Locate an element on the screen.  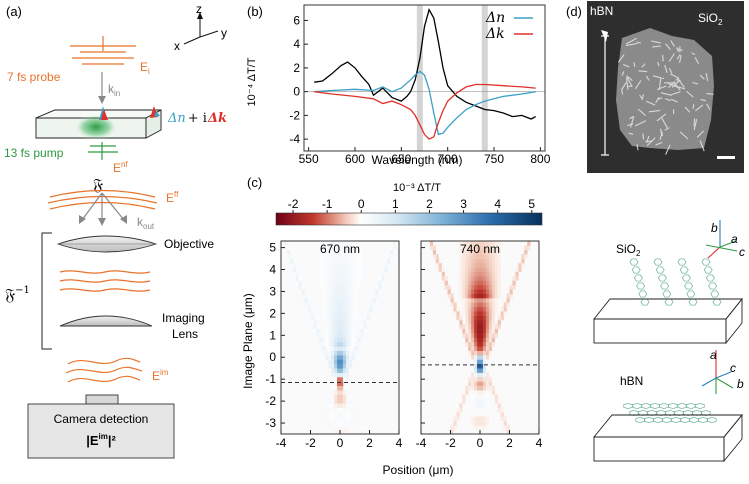
hbn-image-label: hBN is located at coordinates (601, 11).